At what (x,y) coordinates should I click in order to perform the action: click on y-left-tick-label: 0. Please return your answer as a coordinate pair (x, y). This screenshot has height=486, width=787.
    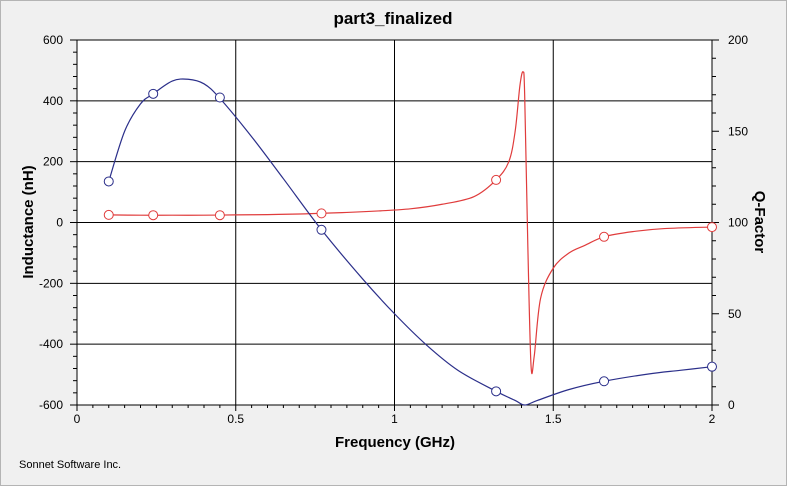
    Looking at the image, I should click on (59, 223).